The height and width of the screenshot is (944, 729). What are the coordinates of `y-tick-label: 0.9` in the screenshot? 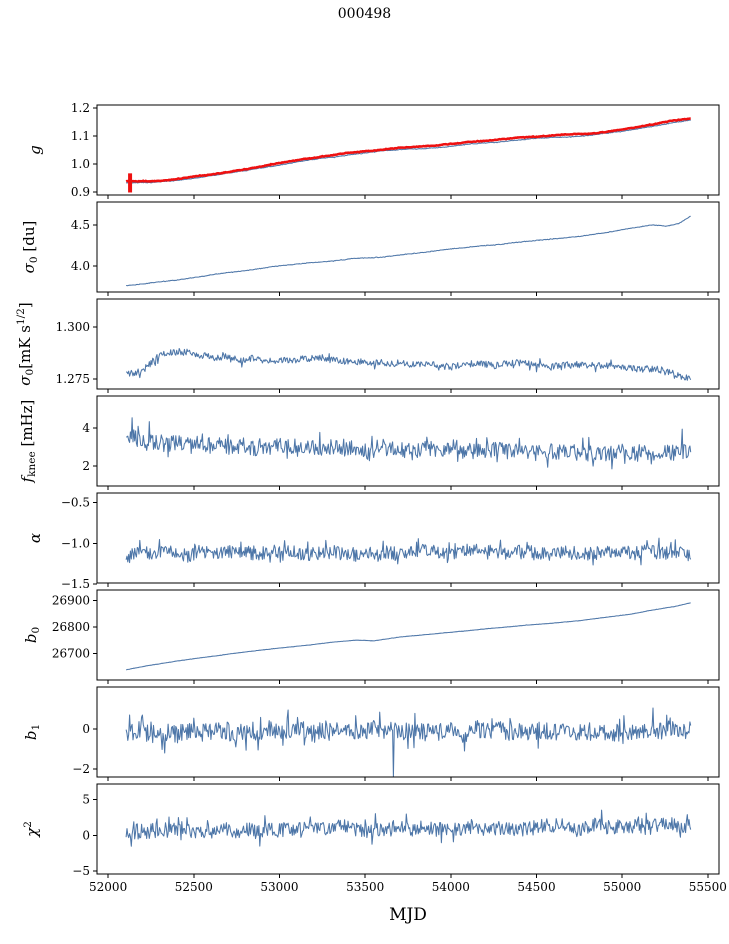 It's located at (80, 192).